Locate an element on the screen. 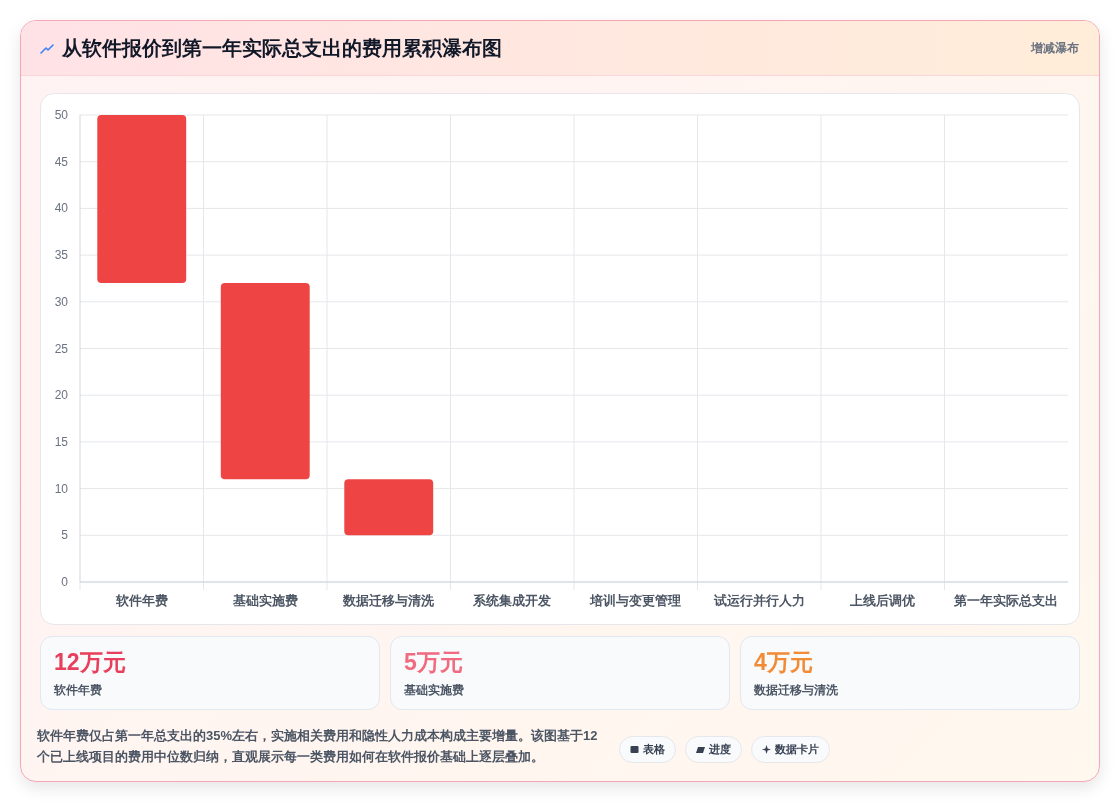 Image resolution: width=1120 pixels, height=804 pixels. text: 12万元 is located at coordinates (90, 662).